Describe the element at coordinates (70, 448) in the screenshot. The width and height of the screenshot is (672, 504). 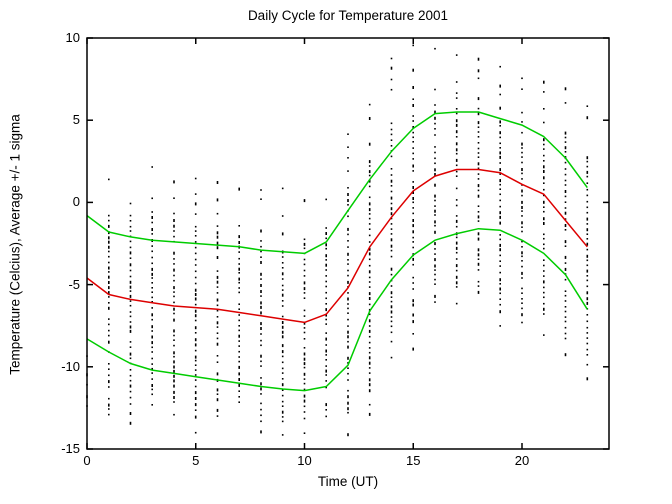
I see `y-tick-label: -15` at that location.